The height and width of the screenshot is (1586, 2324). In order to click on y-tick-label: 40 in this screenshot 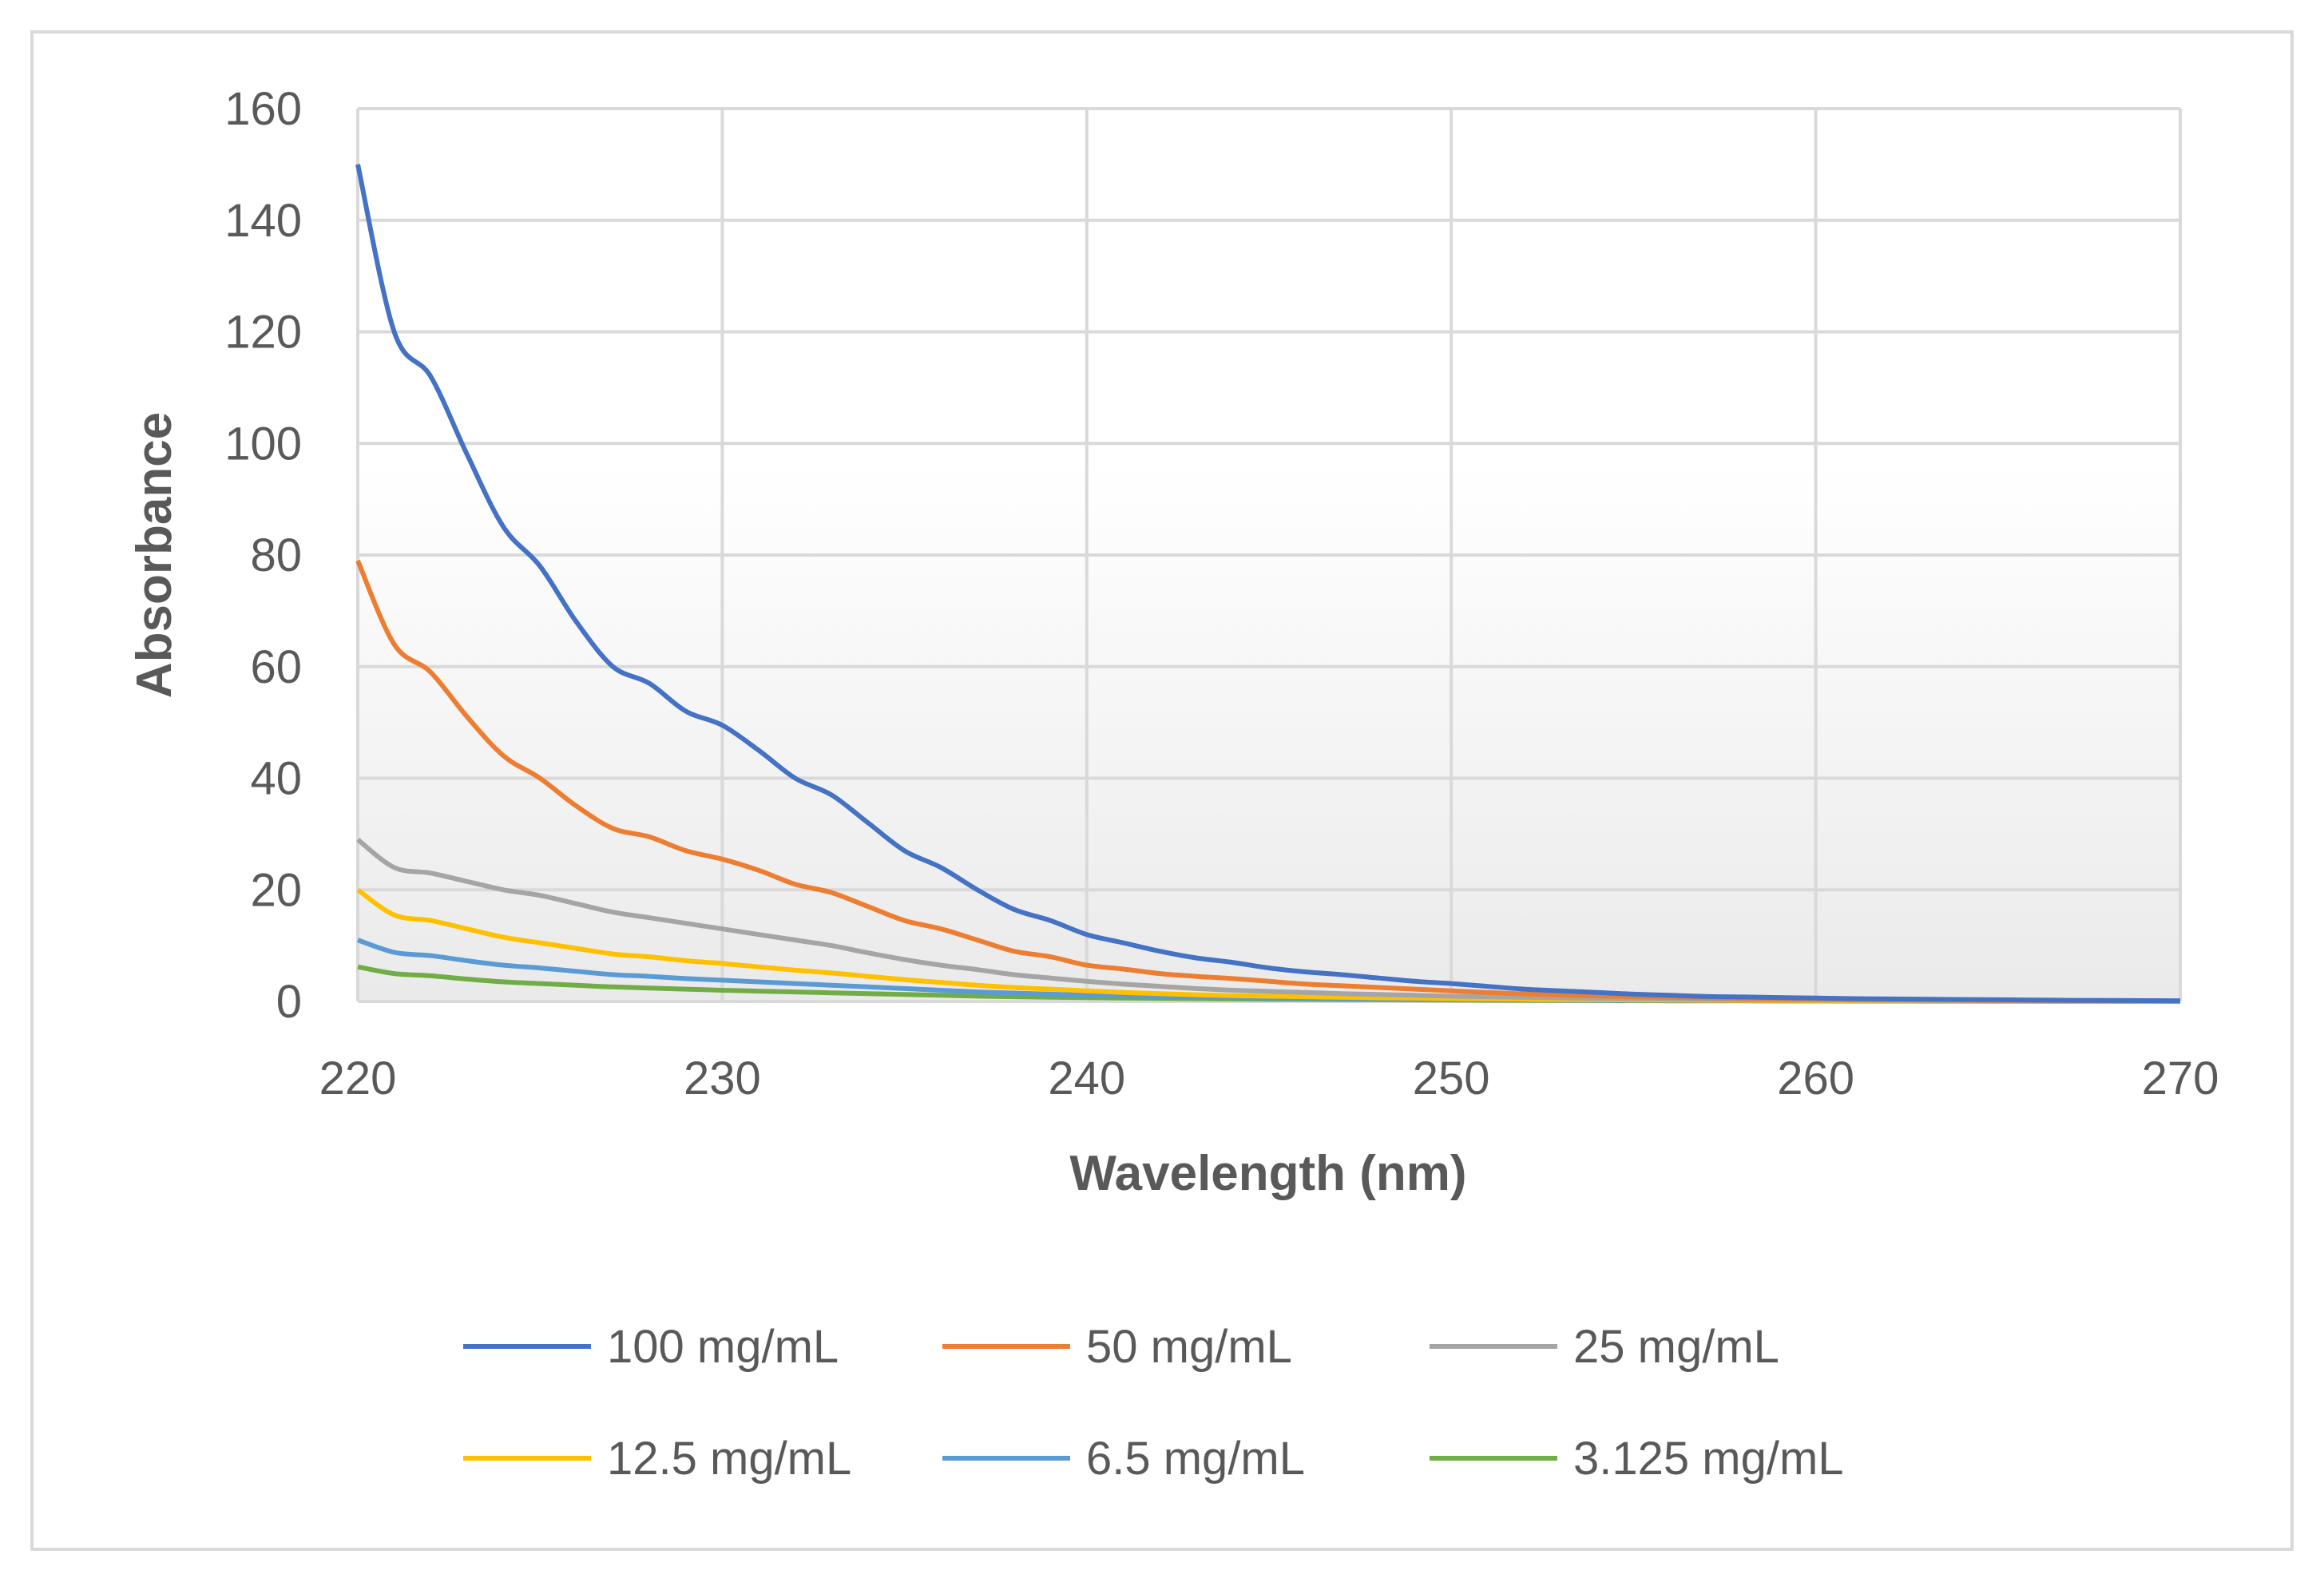, I will do `click(276, 779)`.